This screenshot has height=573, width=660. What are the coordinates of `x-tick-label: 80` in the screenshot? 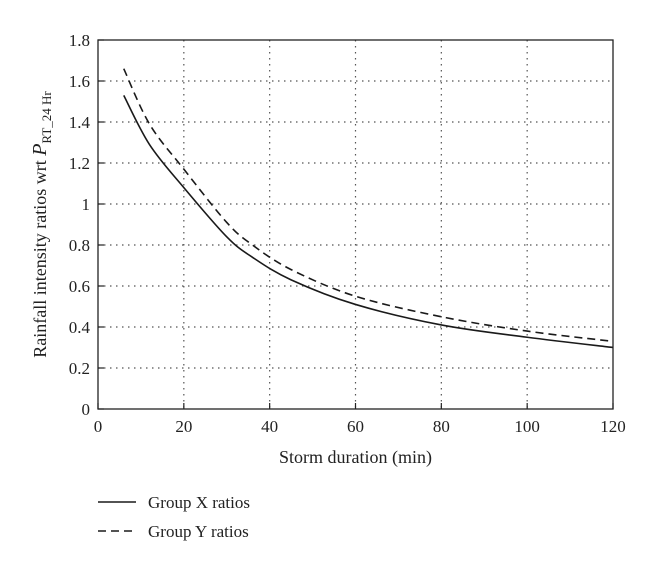 It's located at (441, 426).